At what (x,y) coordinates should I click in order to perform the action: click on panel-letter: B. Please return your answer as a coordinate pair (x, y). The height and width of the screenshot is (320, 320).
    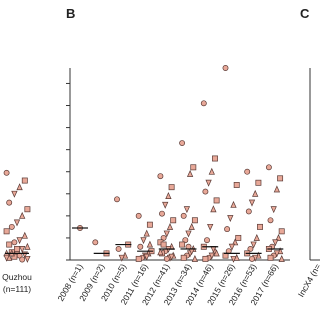
    Looking at the image, I should click on (70, 13).